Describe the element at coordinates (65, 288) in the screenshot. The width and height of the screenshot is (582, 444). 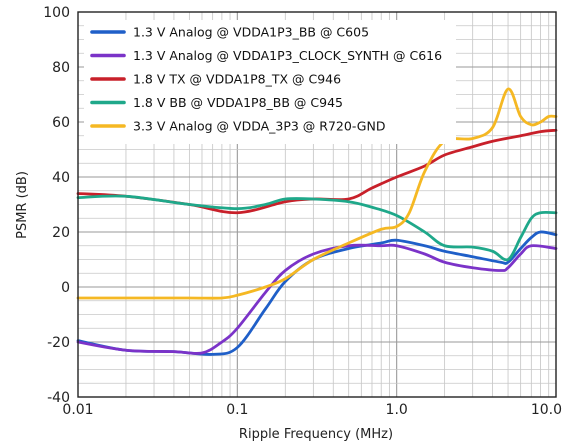
I see `y-tick-label: 0` at that location.